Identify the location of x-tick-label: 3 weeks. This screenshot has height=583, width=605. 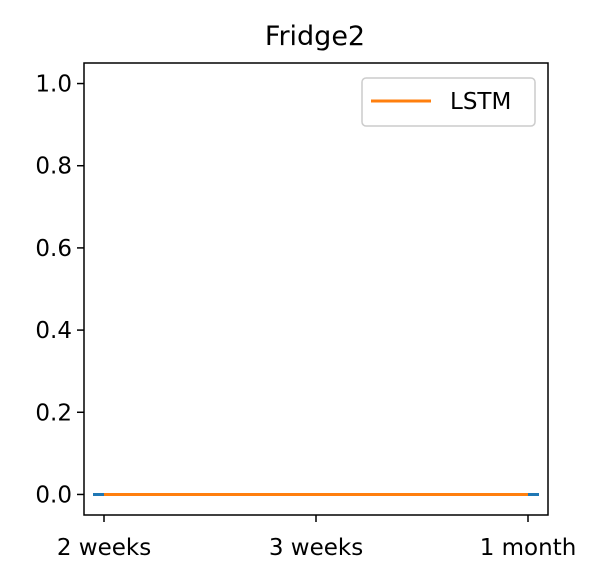
(316, 548).